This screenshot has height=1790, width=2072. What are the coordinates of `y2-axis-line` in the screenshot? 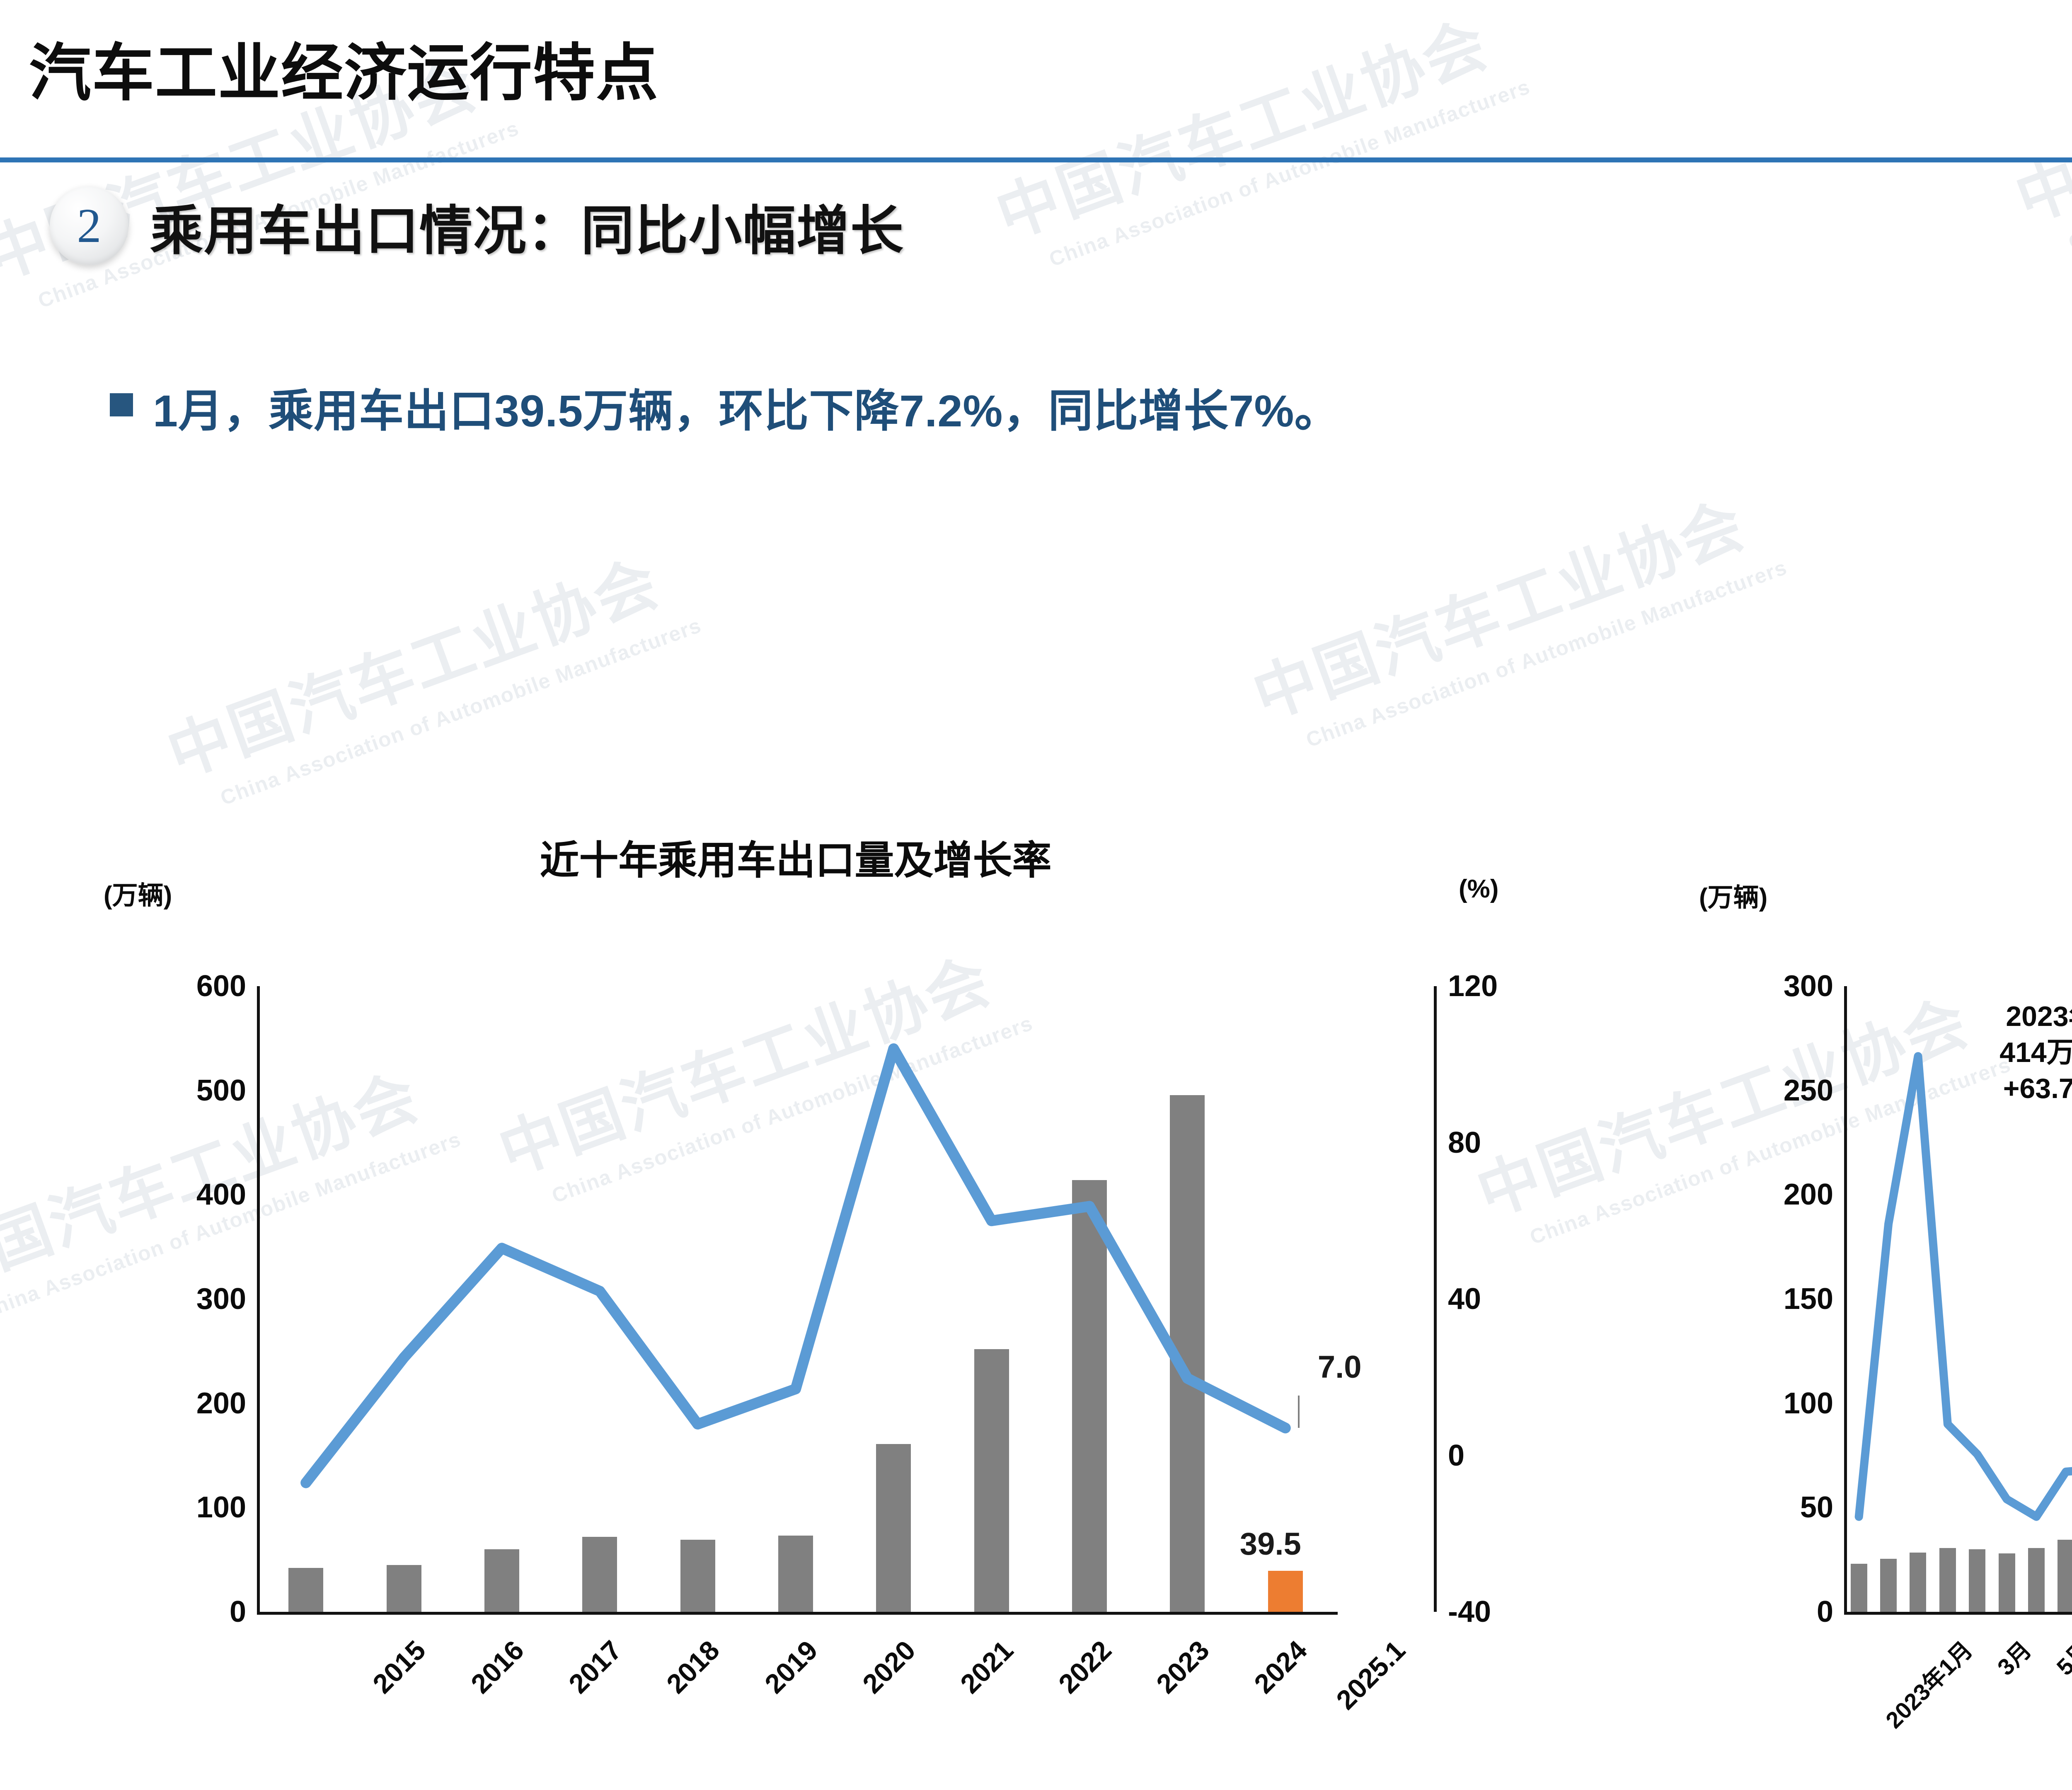 It's located at (1435, 1299).